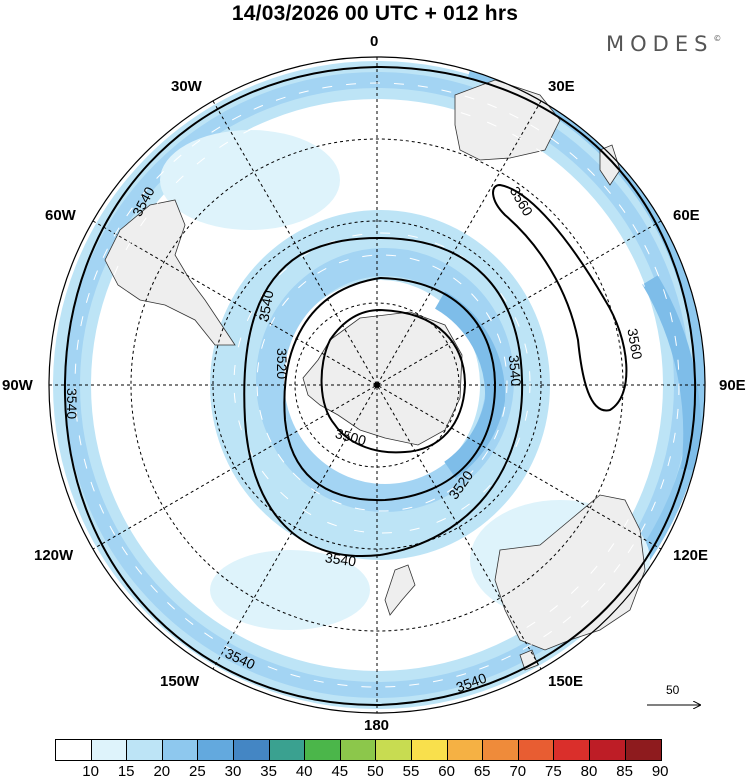  What do you see at coordinates (60, 215) in the screenshot?
I see `meridian-label-60w: 60W` at bounding box center [60, 215].